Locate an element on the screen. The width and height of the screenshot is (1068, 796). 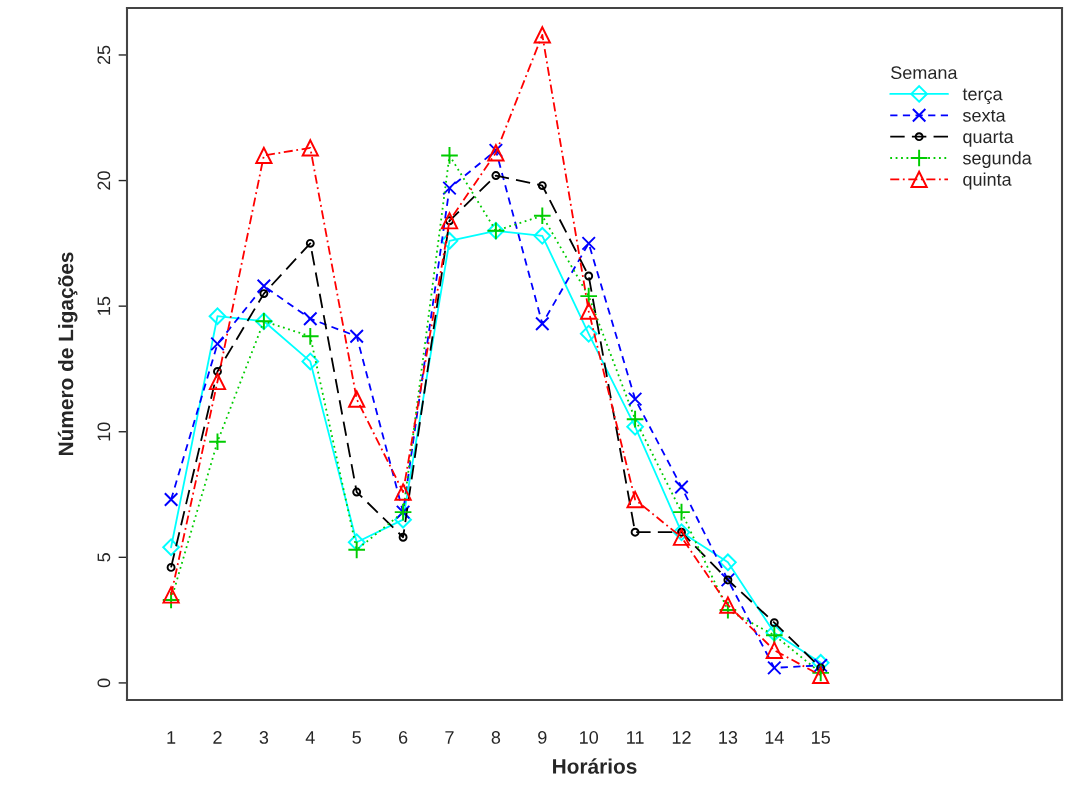
x-tick-label: 10 is located at coordinates (589, 737).